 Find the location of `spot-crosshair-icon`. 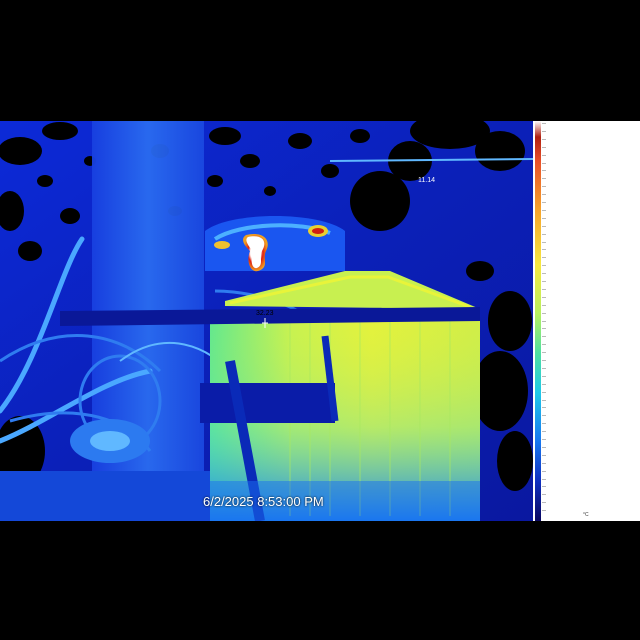

spot-crosshair-icon is located at coordinates (265, 323).